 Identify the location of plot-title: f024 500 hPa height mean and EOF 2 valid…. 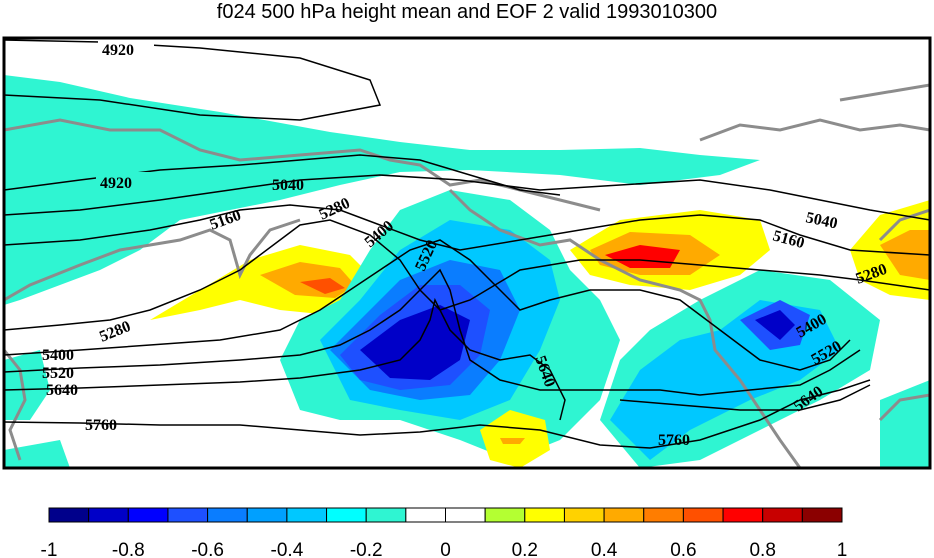
(467, 12).